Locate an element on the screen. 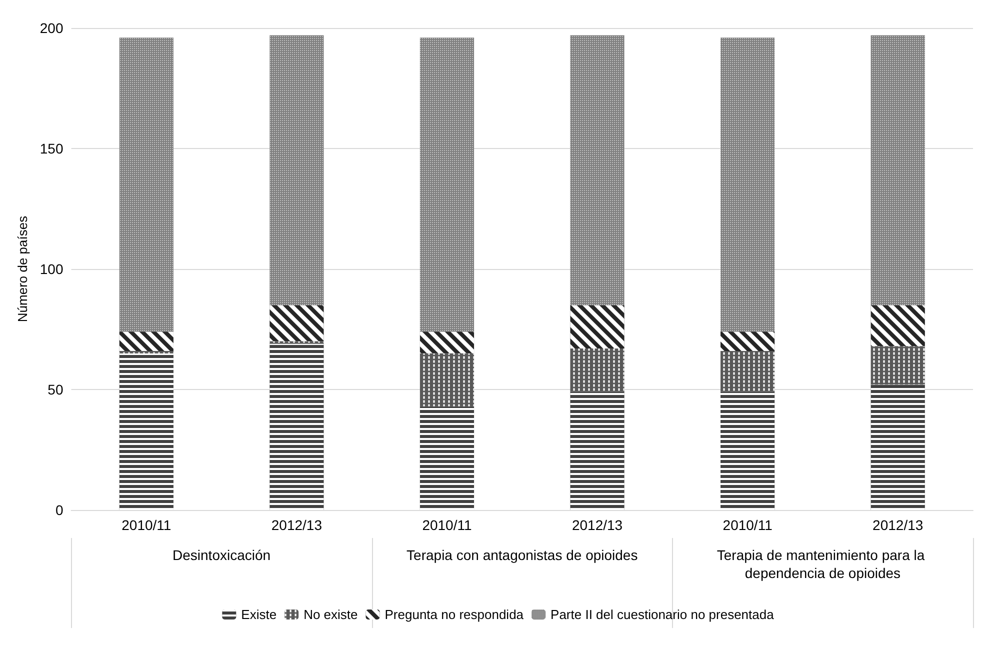  y-tick-label: 0 is located at coordinates (59, 510).